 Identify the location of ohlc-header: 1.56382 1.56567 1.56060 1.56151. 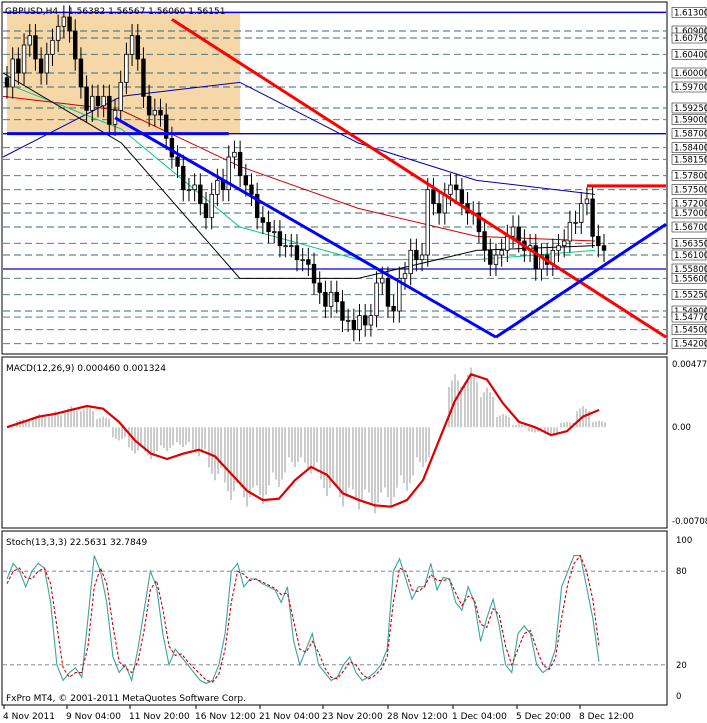
(146, 12).